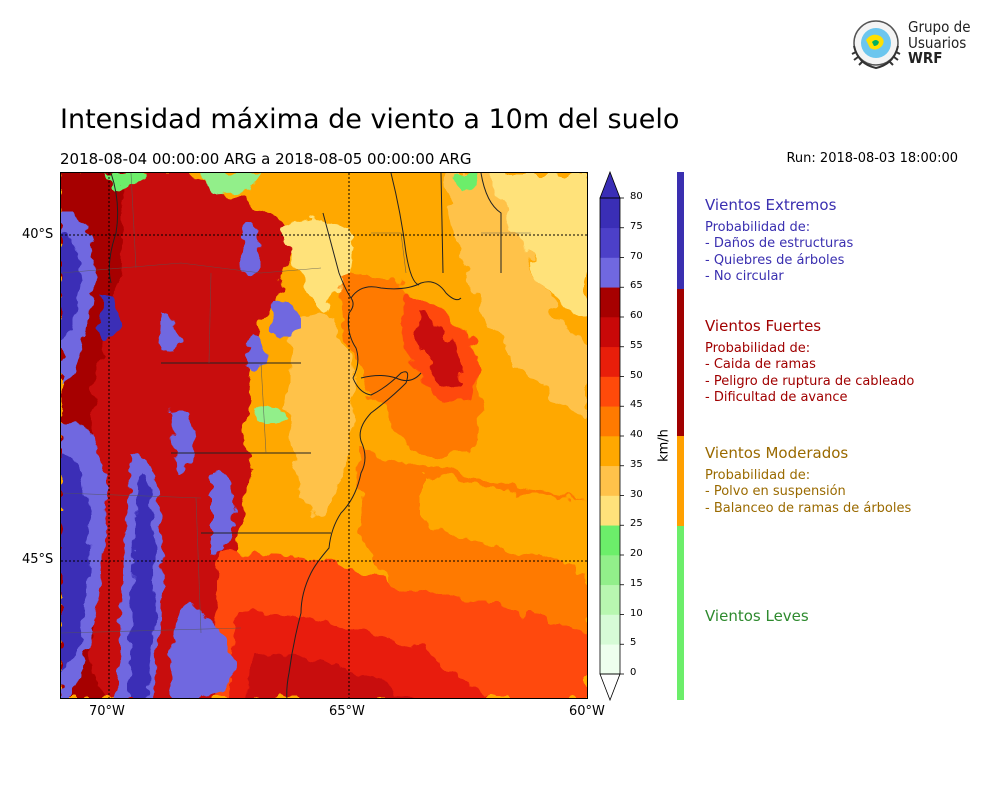 The image size is (1000, 800). What do you see at coordinates (680, 481) in the screenshot?
I see `category-bar-moderados` at bounding box center [680, 481].